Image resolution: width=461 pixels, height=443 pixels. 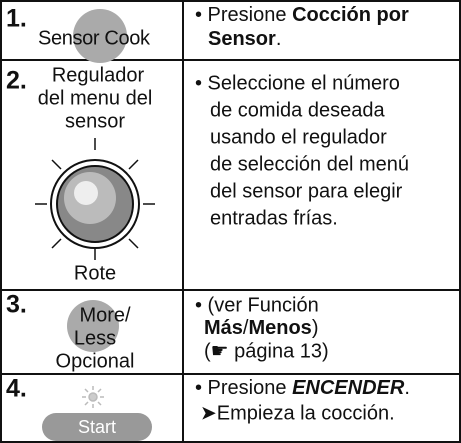 What do you see at coordinates (95, 98) in the screenshot?
I see `label-line: del menu del` at bounding box center [95, 98].